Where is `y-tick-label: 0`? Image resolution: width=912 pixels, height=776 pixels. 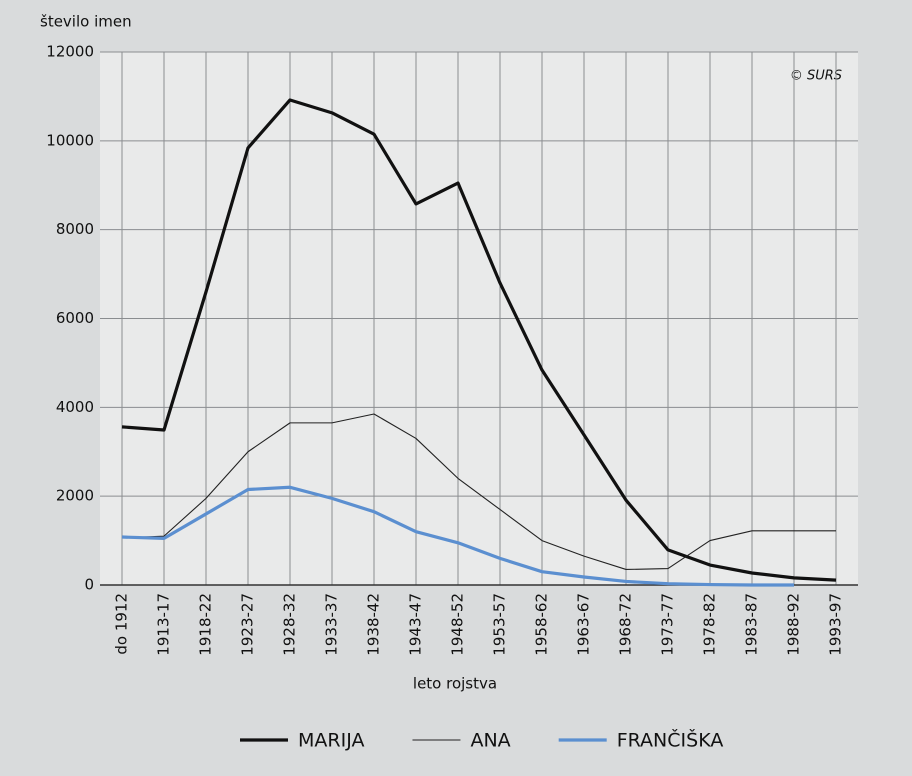 y-tick-label: 0 is located at coordinates (89, 585).